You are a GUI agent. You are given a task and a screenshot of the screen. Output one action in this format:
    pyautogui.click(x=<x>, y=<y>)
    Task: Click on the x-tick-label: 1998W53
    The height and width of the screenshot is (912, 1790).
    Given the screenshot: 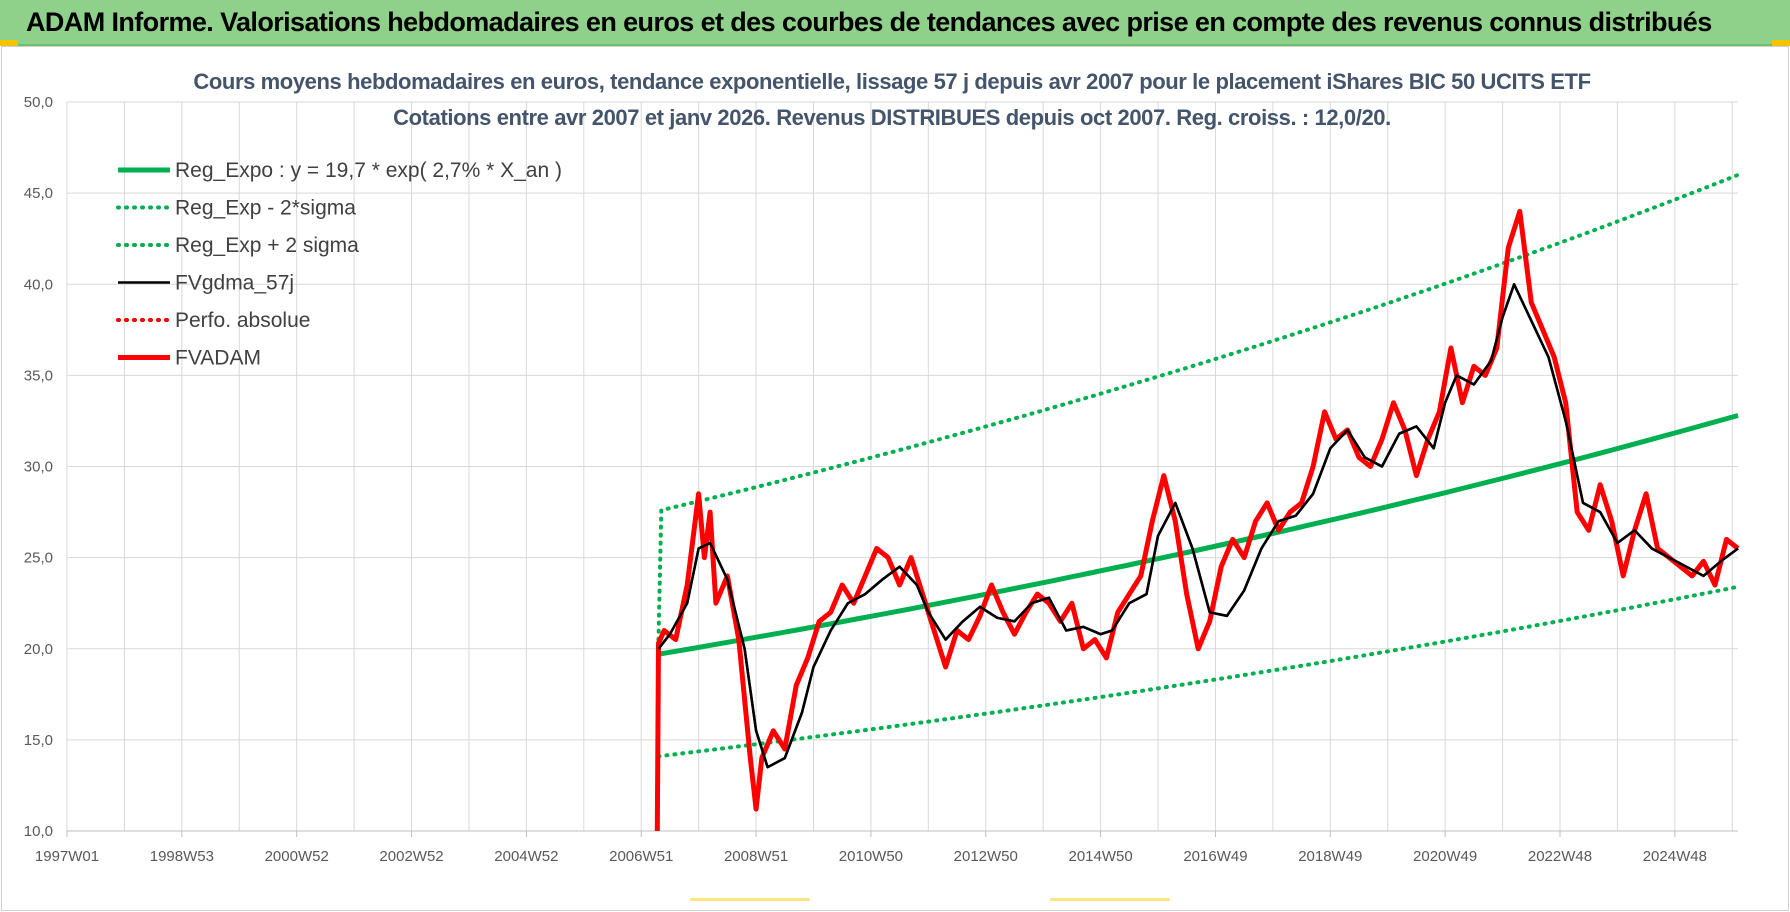 What is the action you would take?
    pyautogui.click(x=182, y=856)
    